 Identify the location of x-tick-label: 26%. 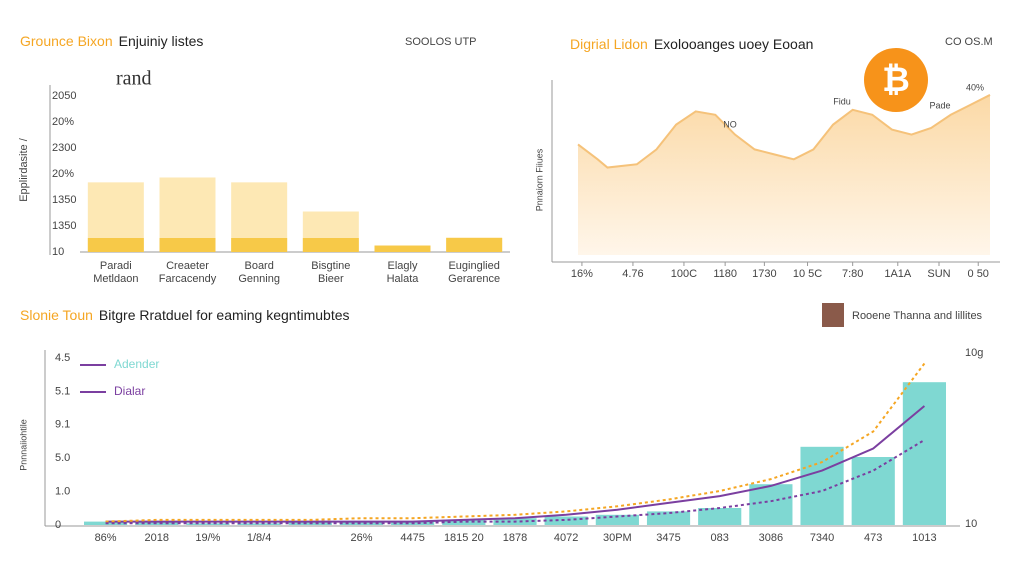
(361, 538).